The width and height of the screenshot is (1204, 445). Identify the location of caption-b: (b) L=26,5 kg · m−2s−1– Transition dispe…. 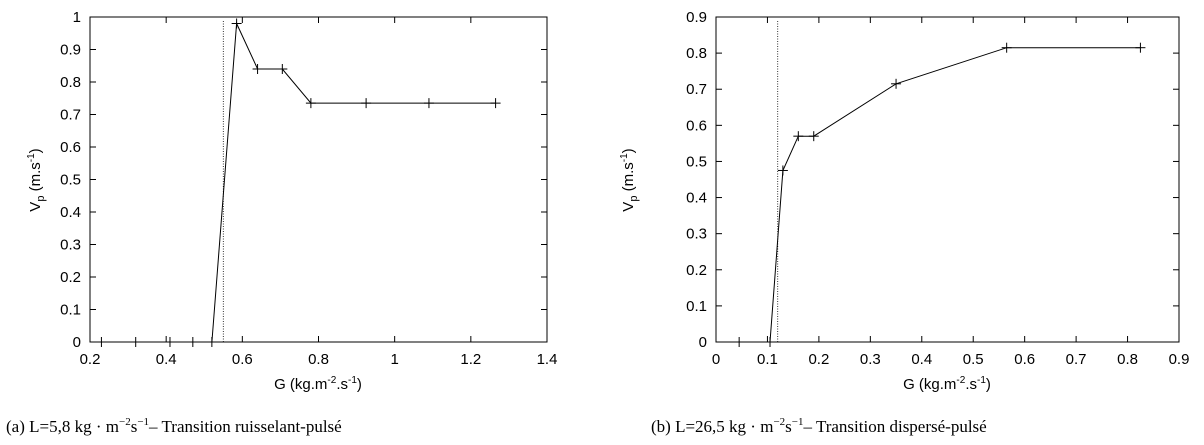
(819, 426).